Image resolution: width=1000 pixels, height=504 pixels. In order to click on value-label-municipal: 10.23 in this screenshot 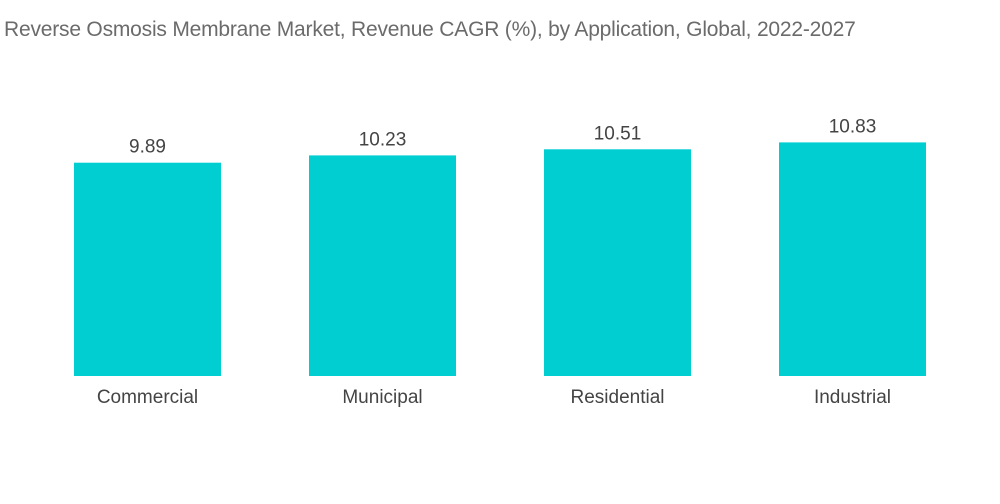, I will do `click(383, 139)`.